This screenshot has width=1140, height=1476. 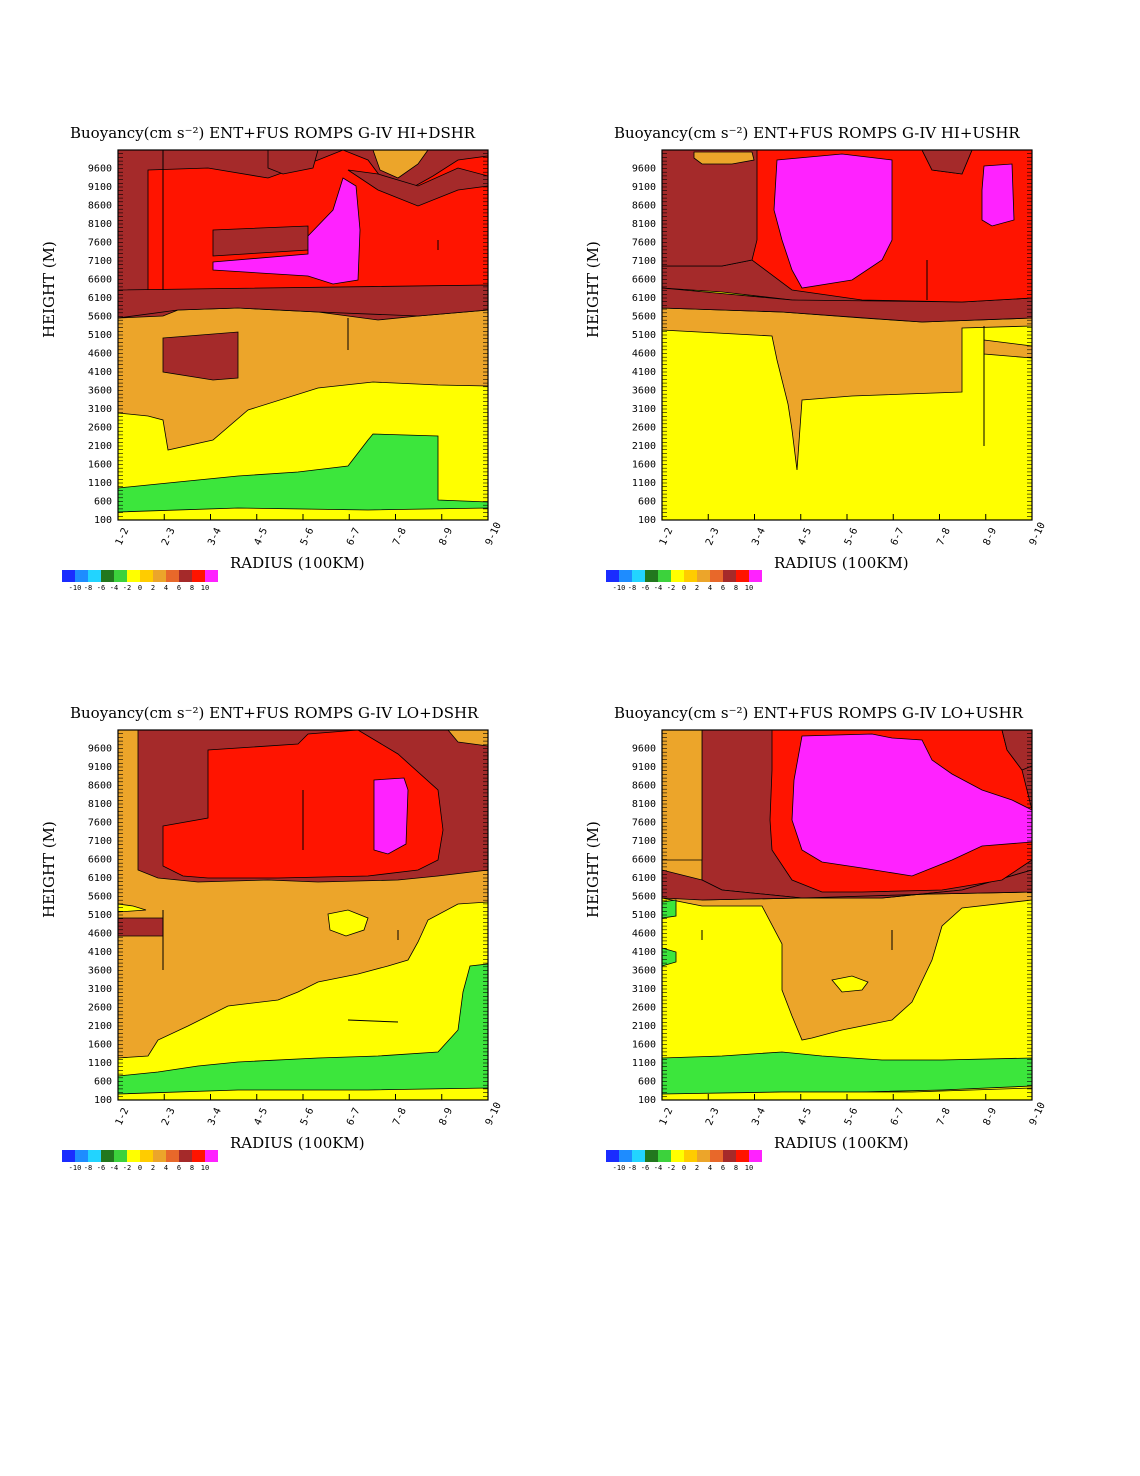 What do you see at coordinates (724, 158) in the screenshot?
I see `band-4-6-top` at bounding box center [724, 158].